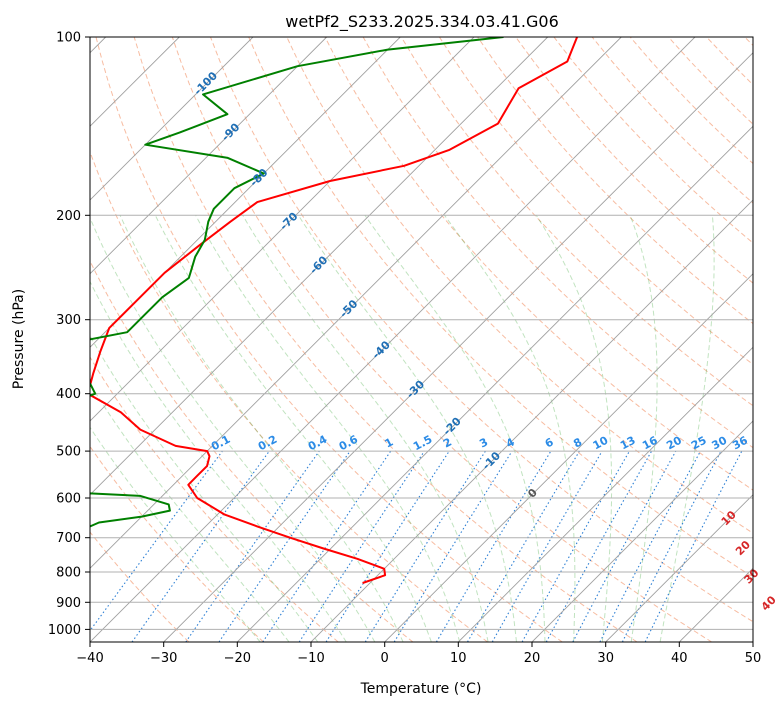 The width and height of the screenshot is (775, 708). Describe the element at coordinates (483, 442) in the screenshot. I see `mixing-ratio-label: 3` at that location.